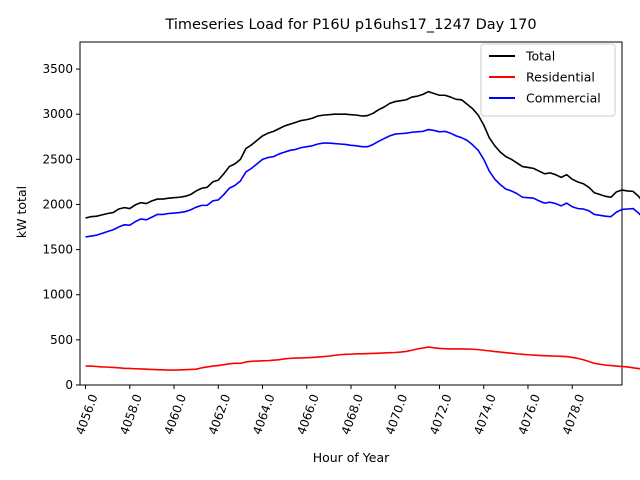 Image resolution: width=640 pixels, height=480 pixels. I want to click on legend-label-residential: Residential, so click(560, 77).